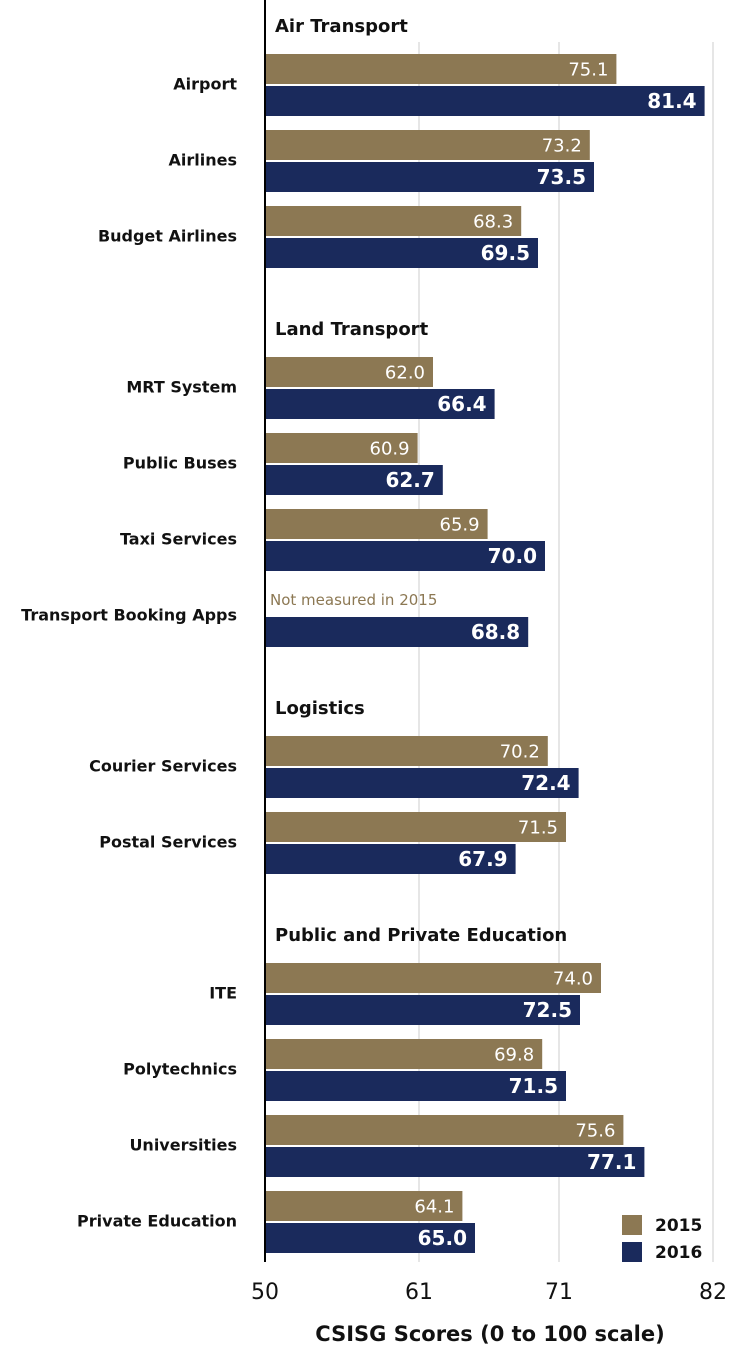 This screenshot has width=744, height=1349. I want to click on value-label: 70.0, so click(512, 556).